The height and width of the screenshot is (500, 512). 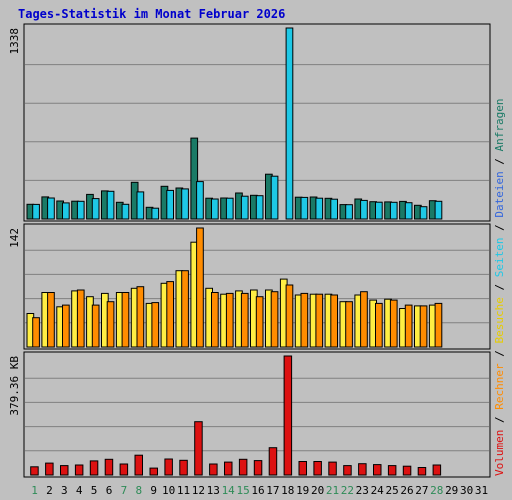 I want to click on x-tick-label: 28, so click(x=436, y=490).